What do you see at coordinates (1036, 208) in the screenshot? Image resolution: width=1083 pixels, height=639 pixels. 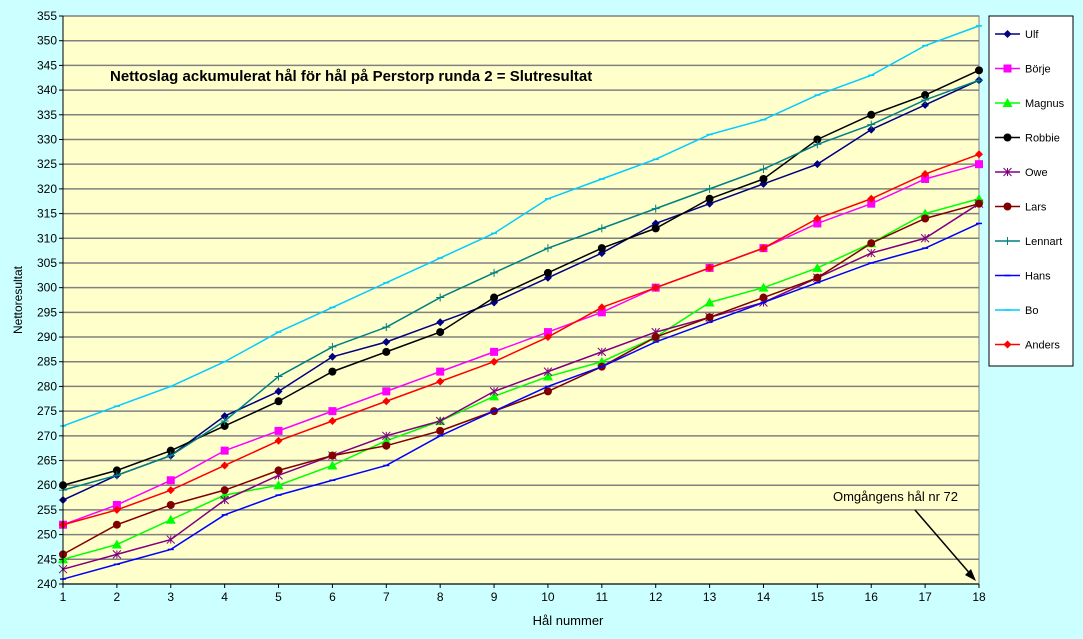 I see `legend-label: Lars` at bounding box center [1036, 208].